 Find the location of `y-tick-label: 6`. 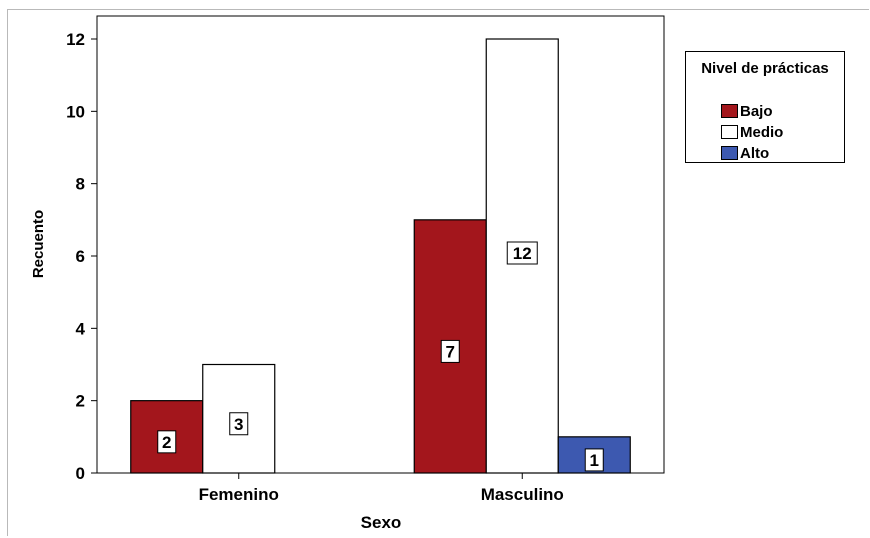

y-tick-label: 6 is located at coordinates (80, 256).